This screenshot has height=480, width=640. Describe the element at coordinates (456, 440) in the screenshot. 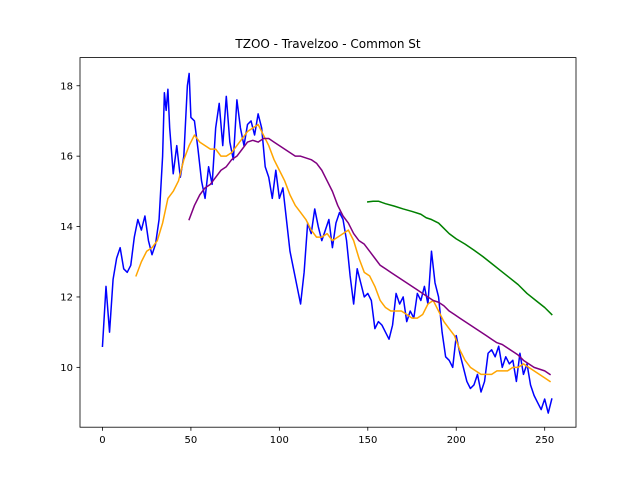

I see `x-tick-label: 200` at that location.